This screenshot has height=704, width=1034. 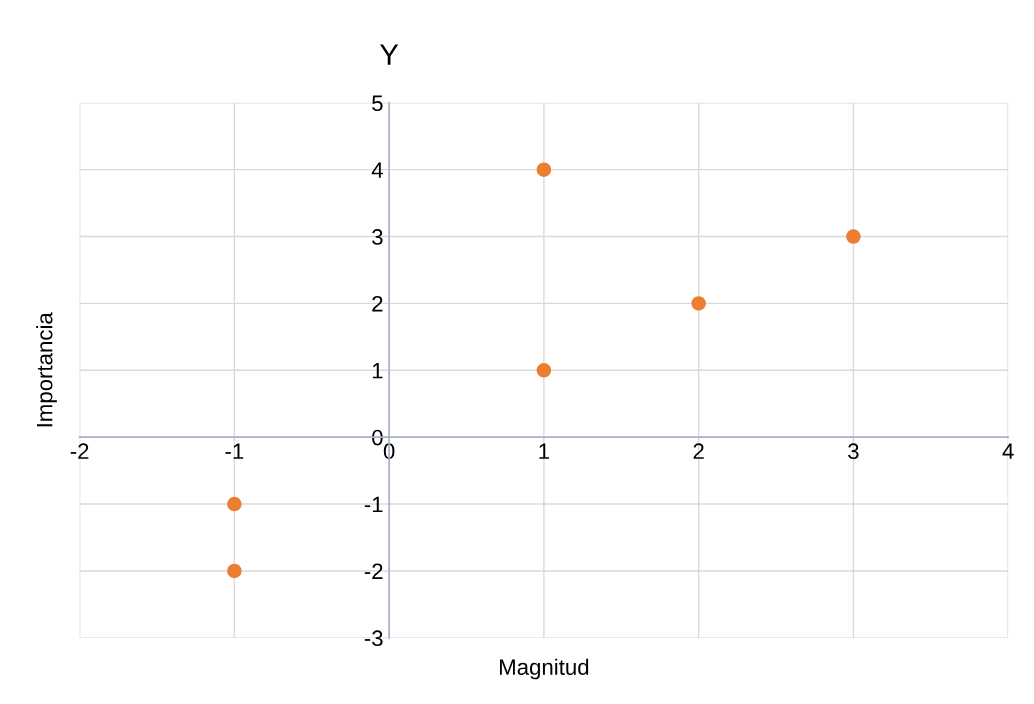 What do you see at coordinates (1008, 451) in the screenshot?
I see `x-tick-label: 4` at bounding box center [1008, 451].